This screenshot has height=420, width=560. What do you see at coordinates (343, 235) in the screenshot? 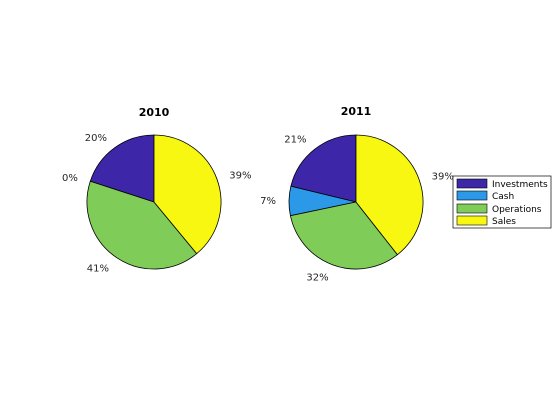
I see `pie-slice-operations-2011` at bounding box center [343, 235].